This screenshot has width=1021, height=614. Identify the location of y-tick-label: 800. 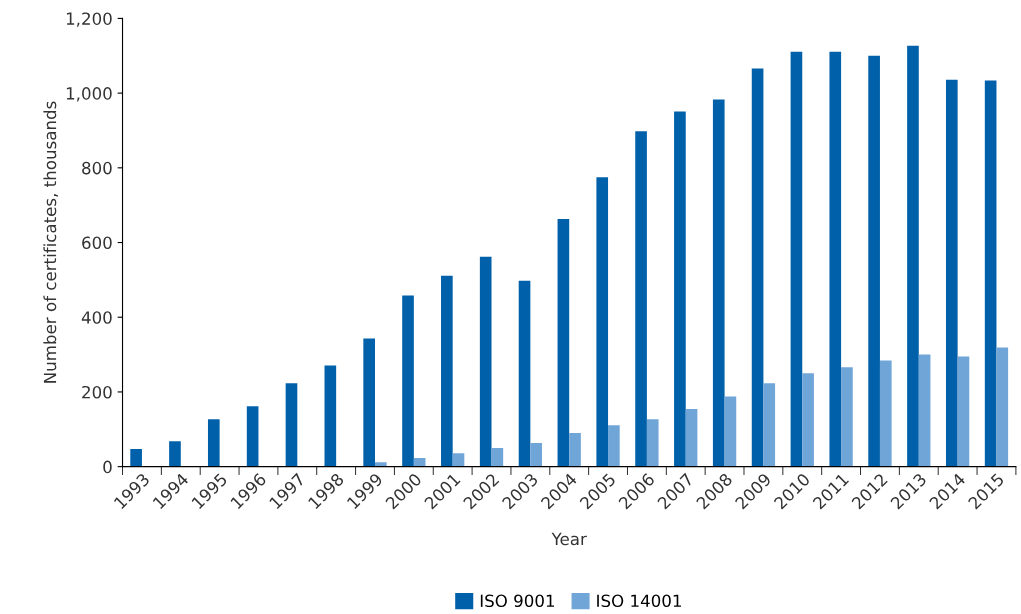
(97, 168).